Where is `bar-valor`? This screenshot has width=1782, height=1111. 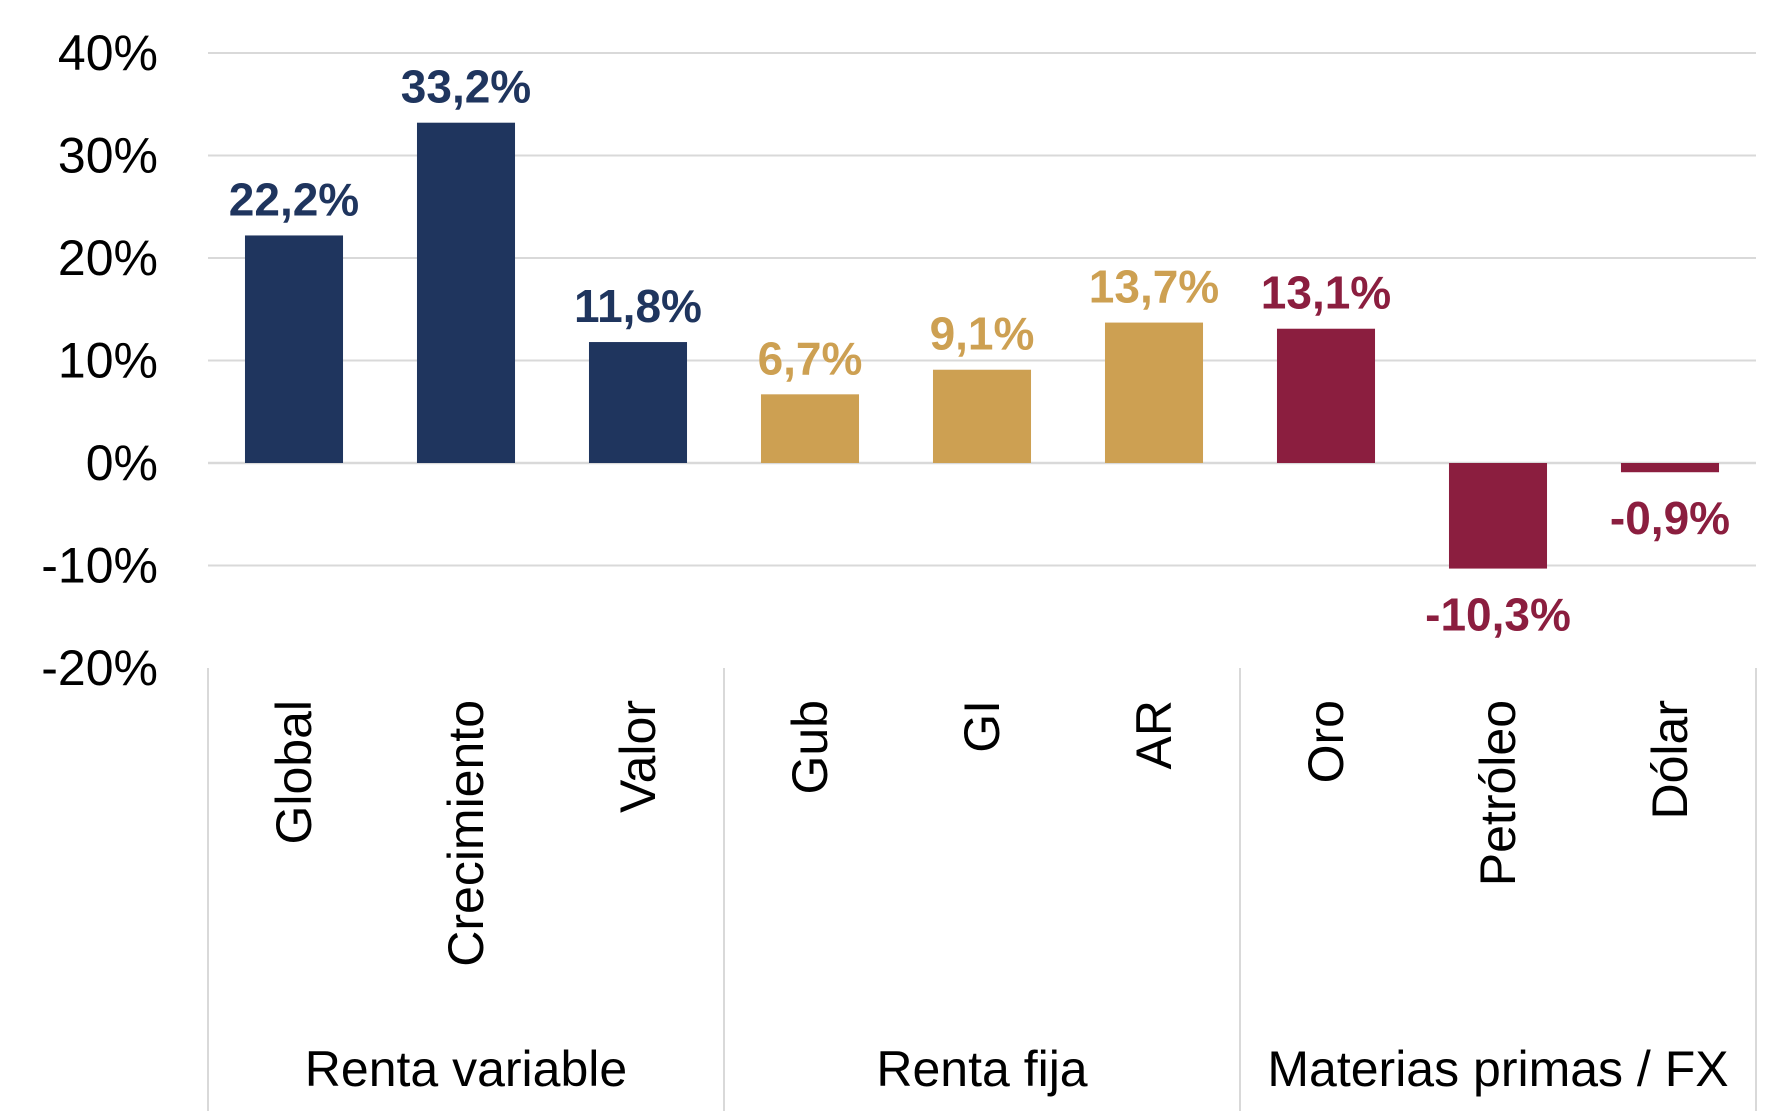
bar-valor is located at coordinates (638, 402).